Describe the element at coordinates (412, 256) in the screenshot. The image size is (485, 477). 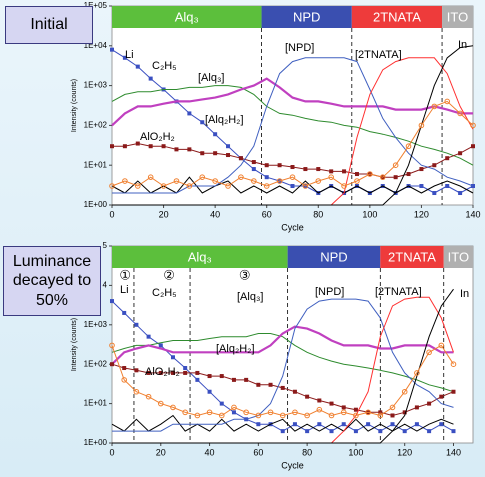
I see `layer-label: 2TNATA` at that location.